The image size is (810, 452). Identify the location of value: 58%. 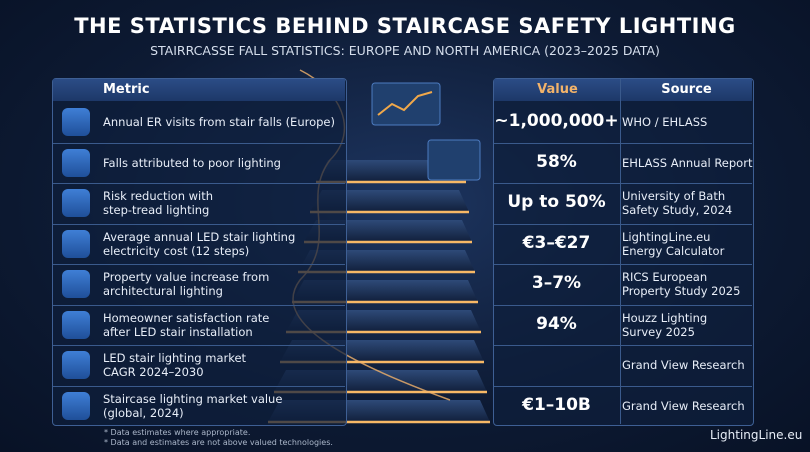
(556, 161).